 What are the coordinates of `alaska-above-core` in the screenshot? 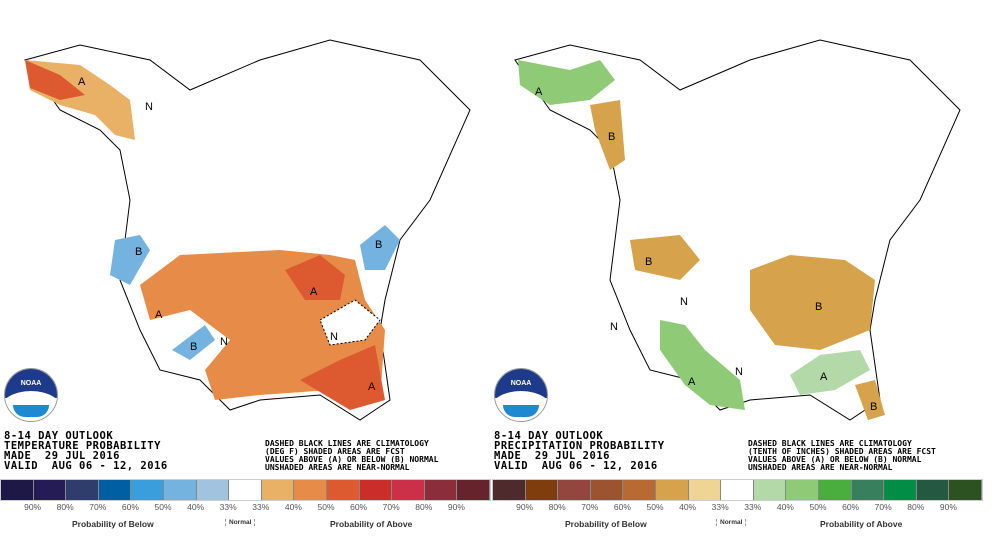 It's located at (55, 80).